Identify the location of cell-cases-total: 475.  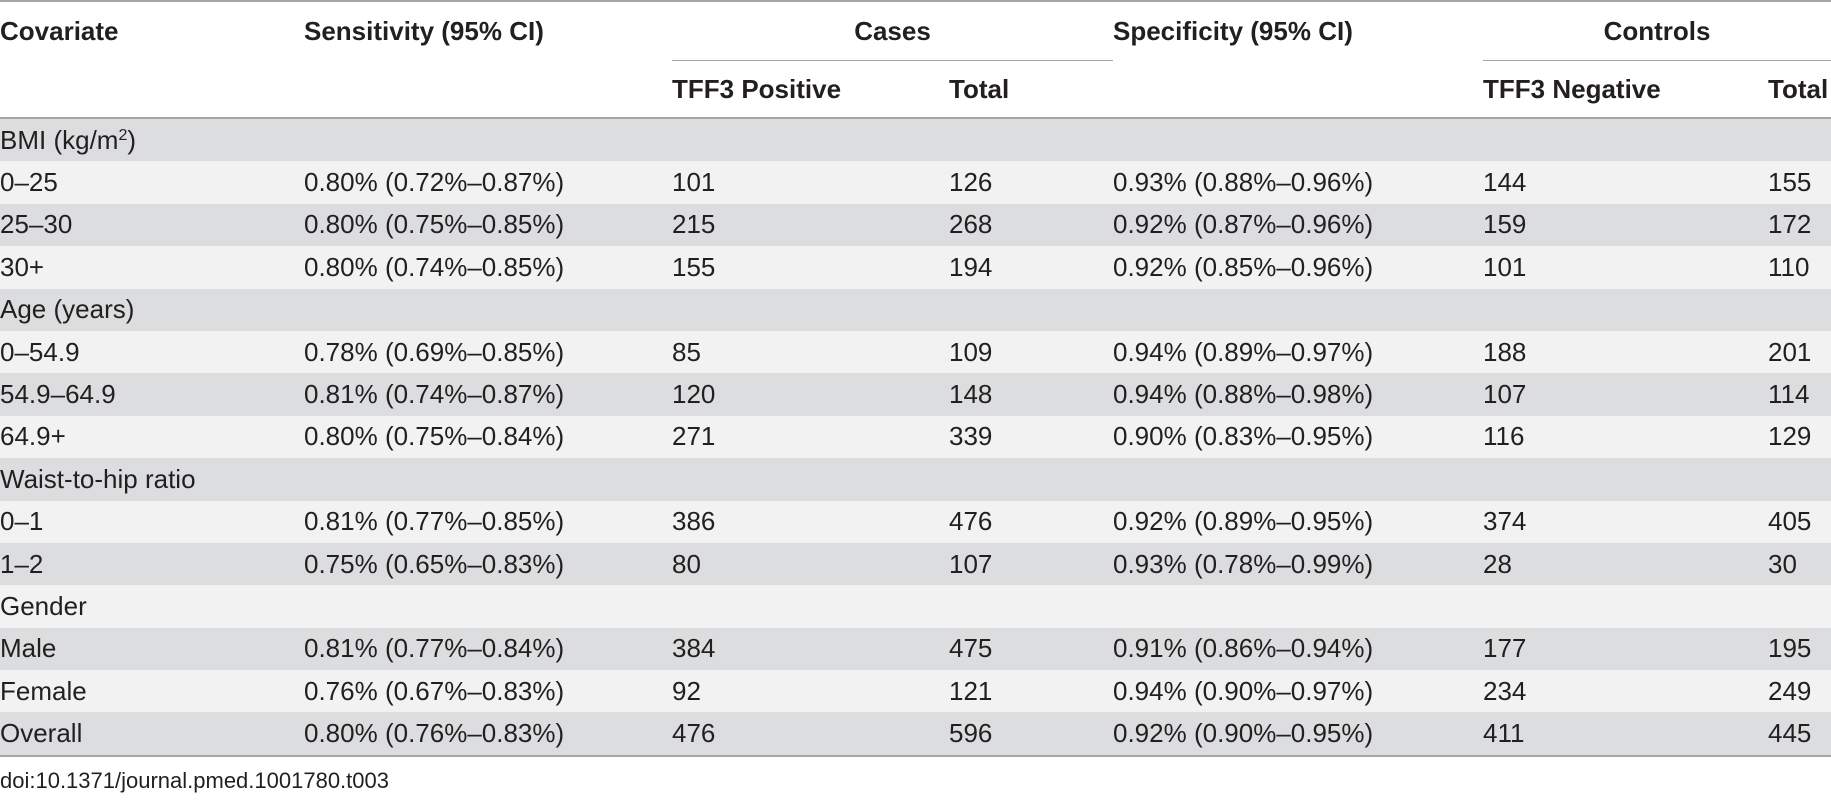
(1031, 649).